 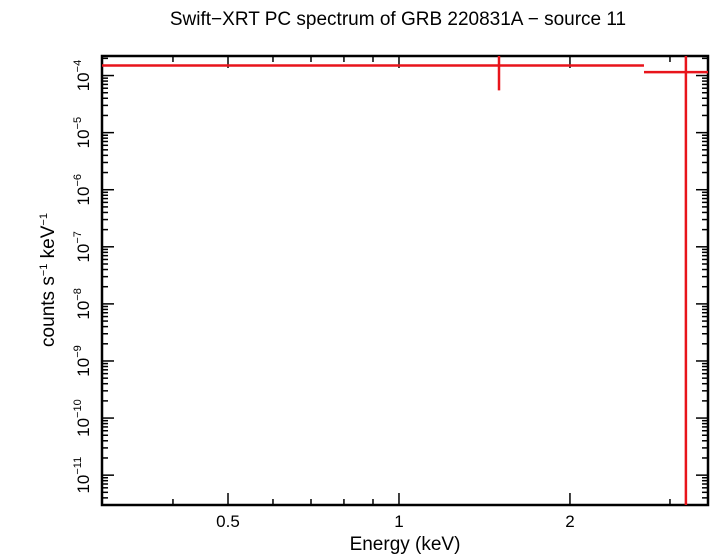 I want to click on x-axis-tick-labels: 0.5 1 2, so click(x=395, y=521).